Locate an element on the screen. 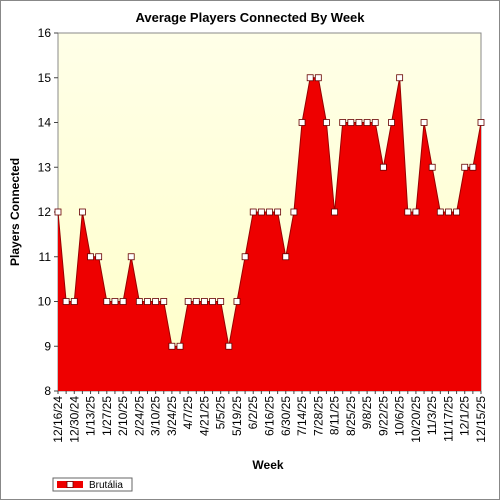 Image resolution: width=500 pixels, height=500 pixels. x-tick-label: 12/1/25 is located at coordinates (465, 416).